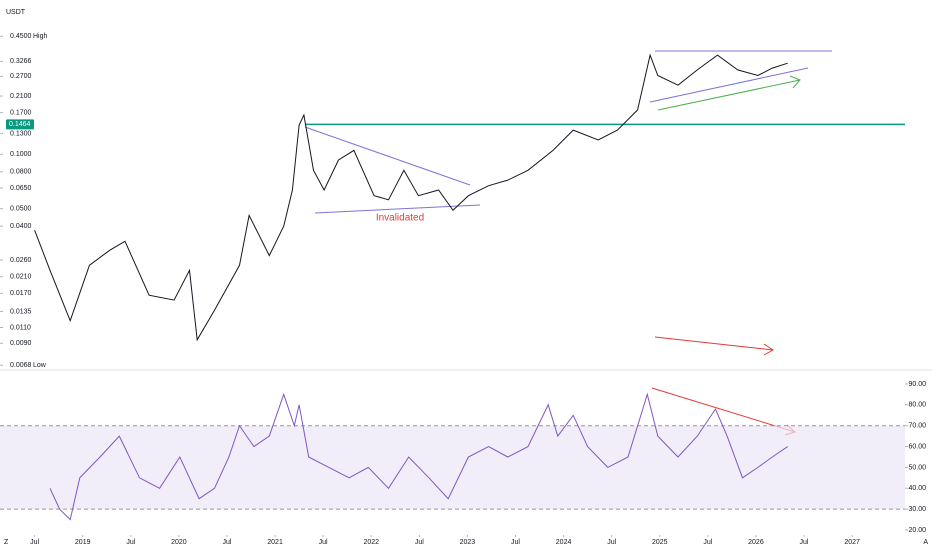 The height and width of the screenshot is (550, 932). What do you see at coordinates (21, 209) in the screenshot?
I see `y-tick-label: 0.0500` at bounding box center [21, 209].